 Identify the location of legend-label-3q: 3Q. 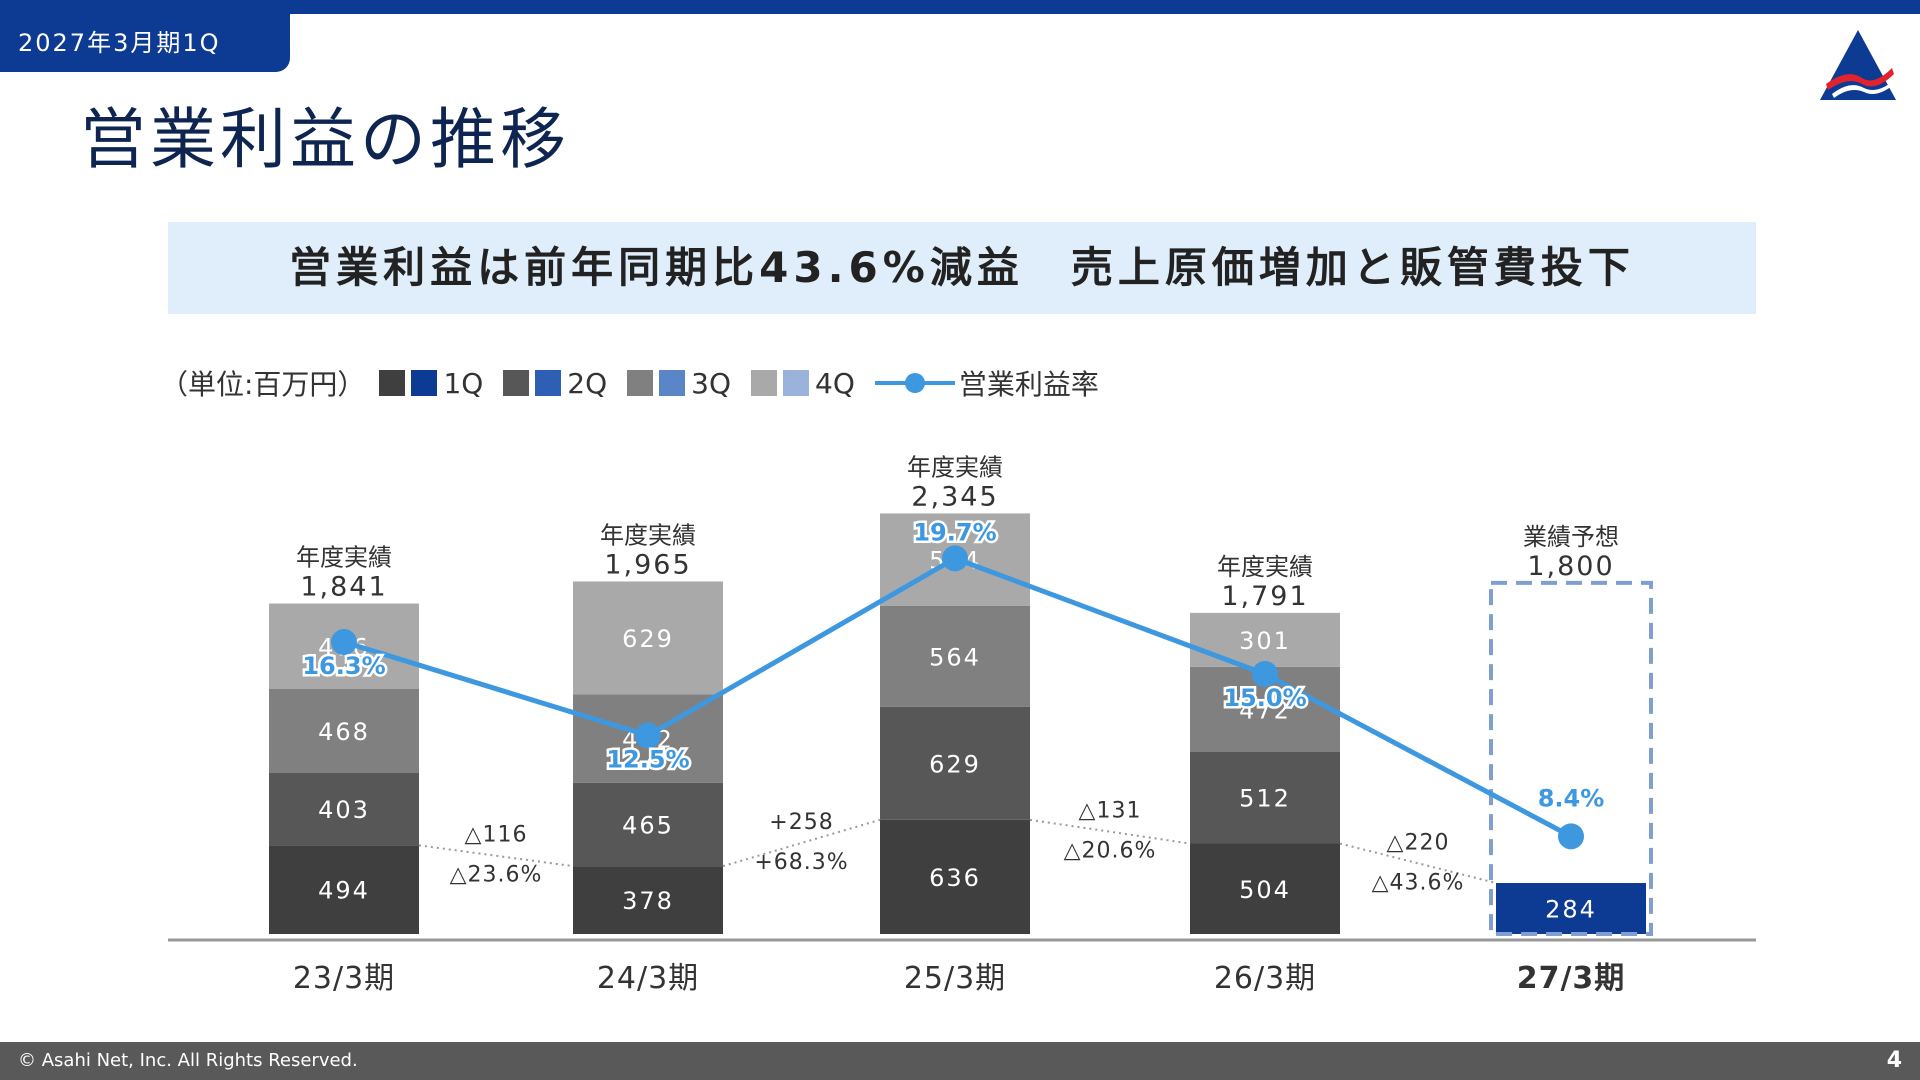
(711, 383).